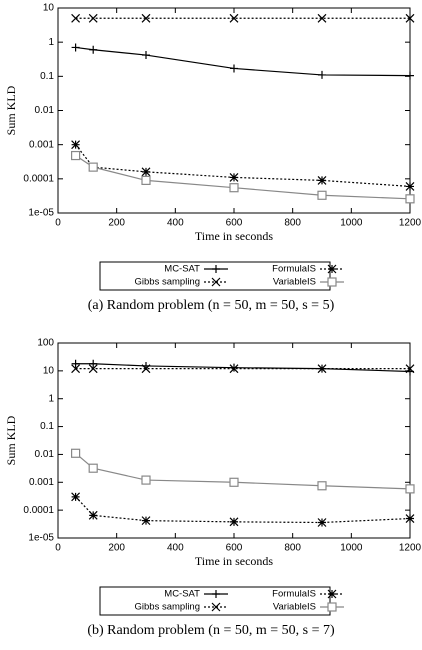 This screenshot has width=422, height=650. Describe the element at coordinates (38, 510) in the screenshot. I see `y-tick-label: 0.0001` at that location.